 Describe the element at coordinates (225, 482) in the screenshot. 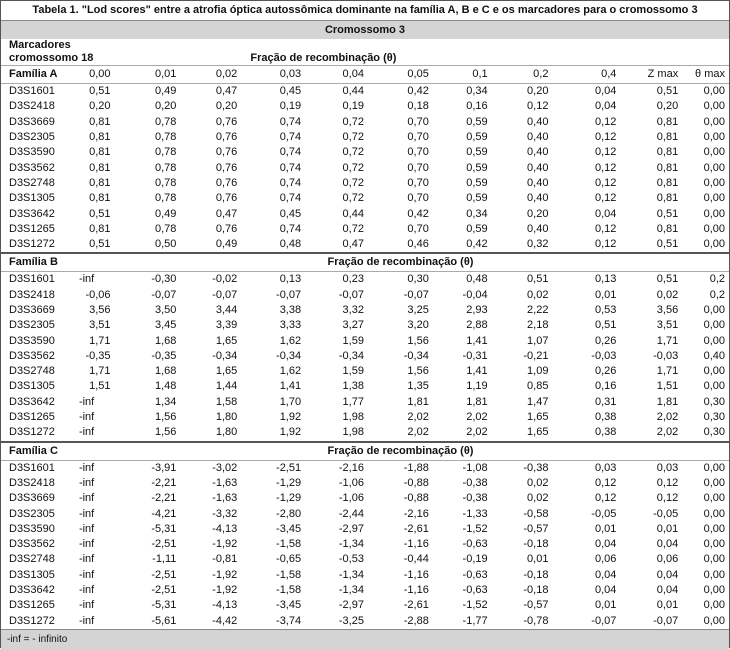

I see `lod-score-cell: -1,63` at that location.